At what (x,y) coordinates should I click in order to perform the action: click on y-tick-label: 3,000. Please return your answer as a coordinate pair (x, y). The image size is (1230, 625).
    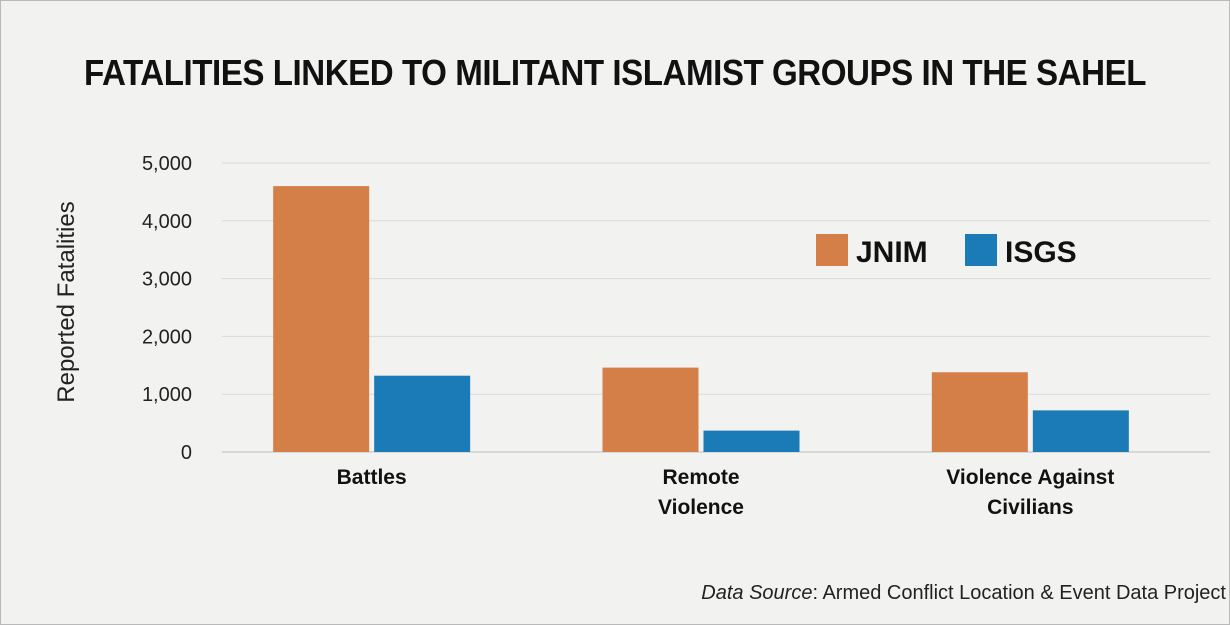
    Looking at the image, I should click on (167, 280).